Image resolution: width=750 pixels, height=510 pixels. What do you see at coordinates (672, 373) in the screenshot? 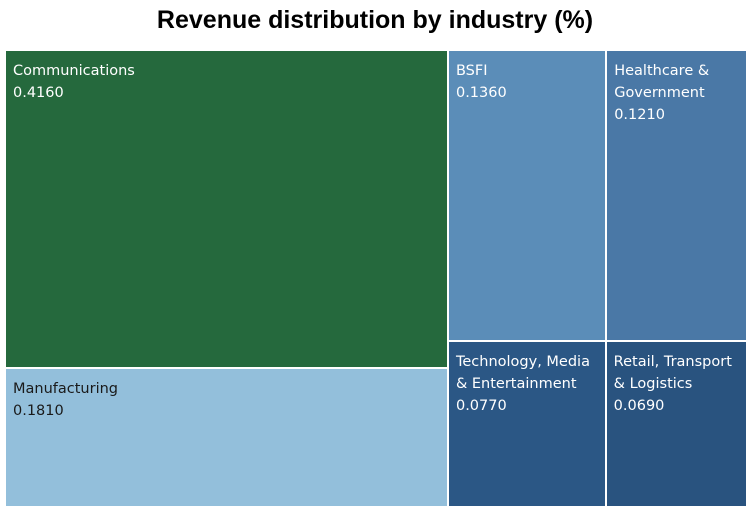
I see `cell-label: Retail, Transport & Logistics` at bounding box center [672, 373].